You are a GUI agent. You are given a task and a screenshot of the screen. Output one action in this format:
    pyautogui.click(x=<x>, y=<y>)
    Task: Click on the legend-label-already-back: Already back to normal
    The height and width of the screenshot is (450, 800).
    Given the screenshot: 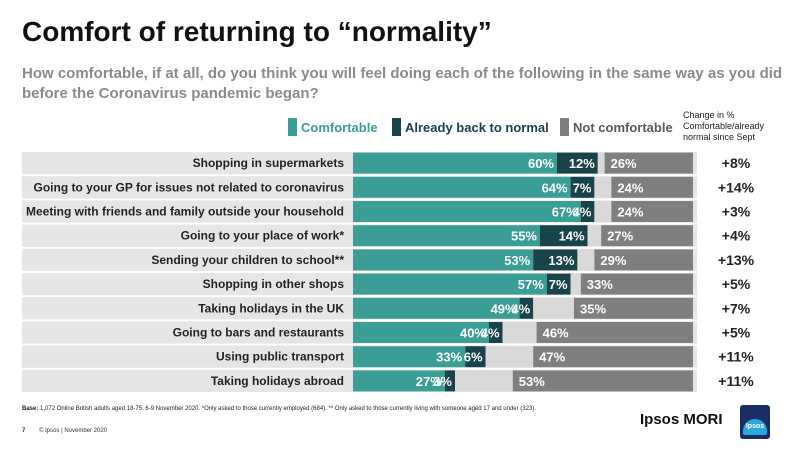 What is the action you would take?
    pyautogui.click(x=477, y=127)
    